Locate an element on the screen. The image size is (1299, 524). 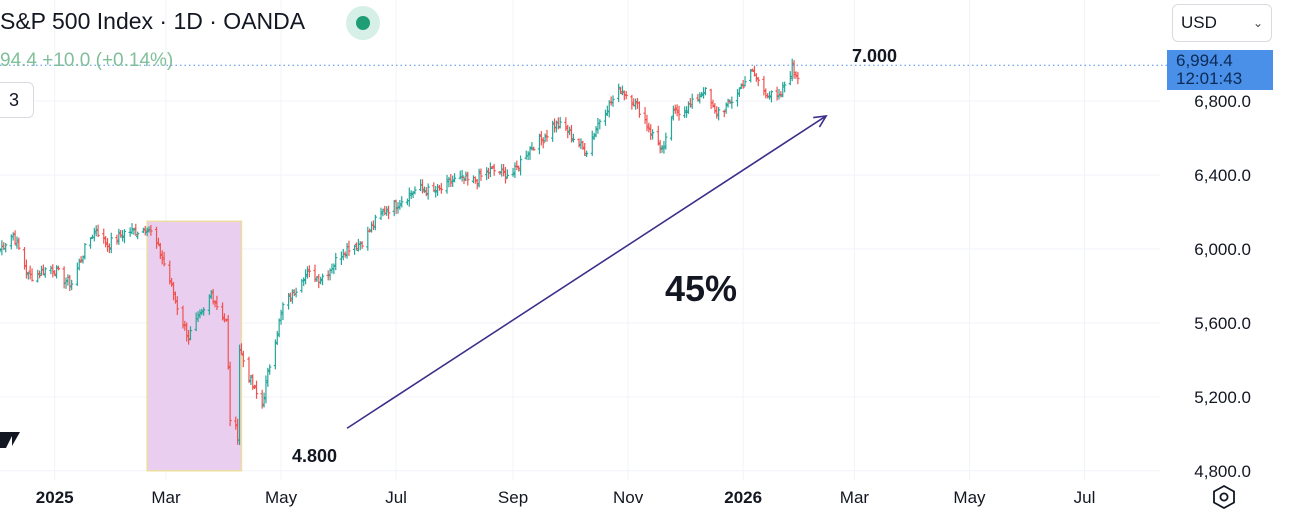
symbol-title: S&P 500 Index · 1D · OANDA is located at coordinates (153, 21).